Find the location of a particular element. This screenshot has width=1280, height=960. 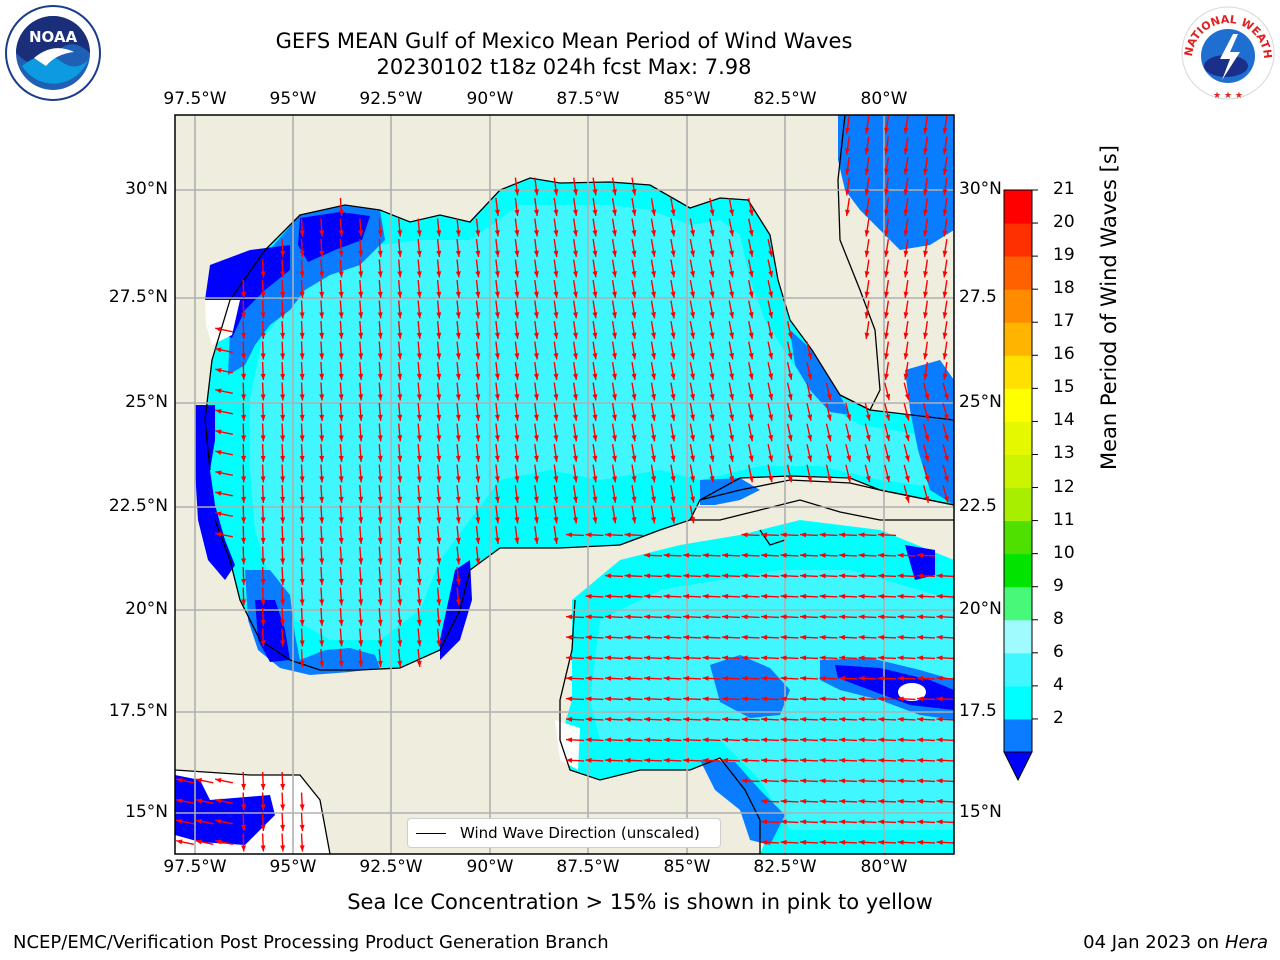

colorbar-tick-label: 15 is located at coordinates (1064, 387).